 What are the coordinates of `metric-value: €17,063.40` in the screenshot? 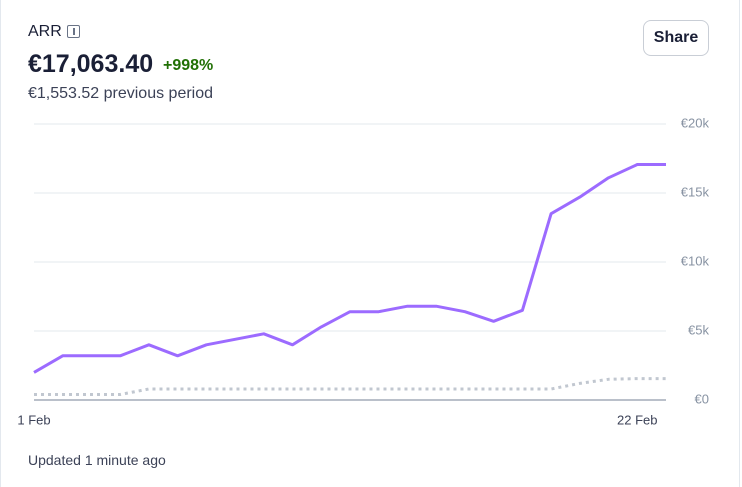 It's located at (91, 64).